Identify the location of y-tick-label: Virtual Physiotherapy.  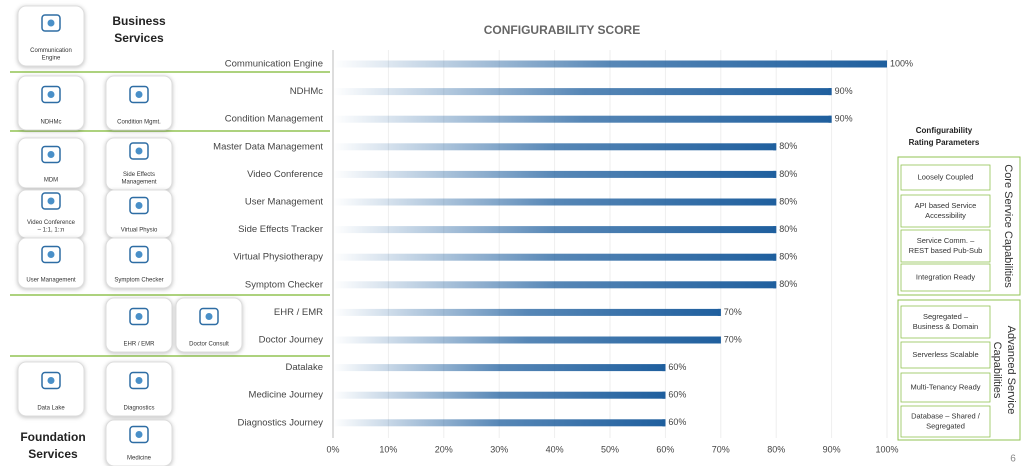
(278, 257).